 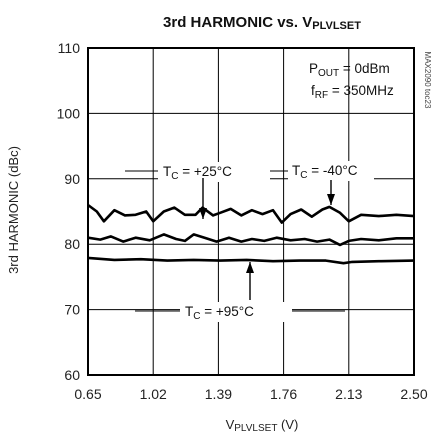 What do you see at coordinates (197, 173) in the screenshot?
I see `annotation-label-0: TC = +25°C` at bounding box center [197, 173].